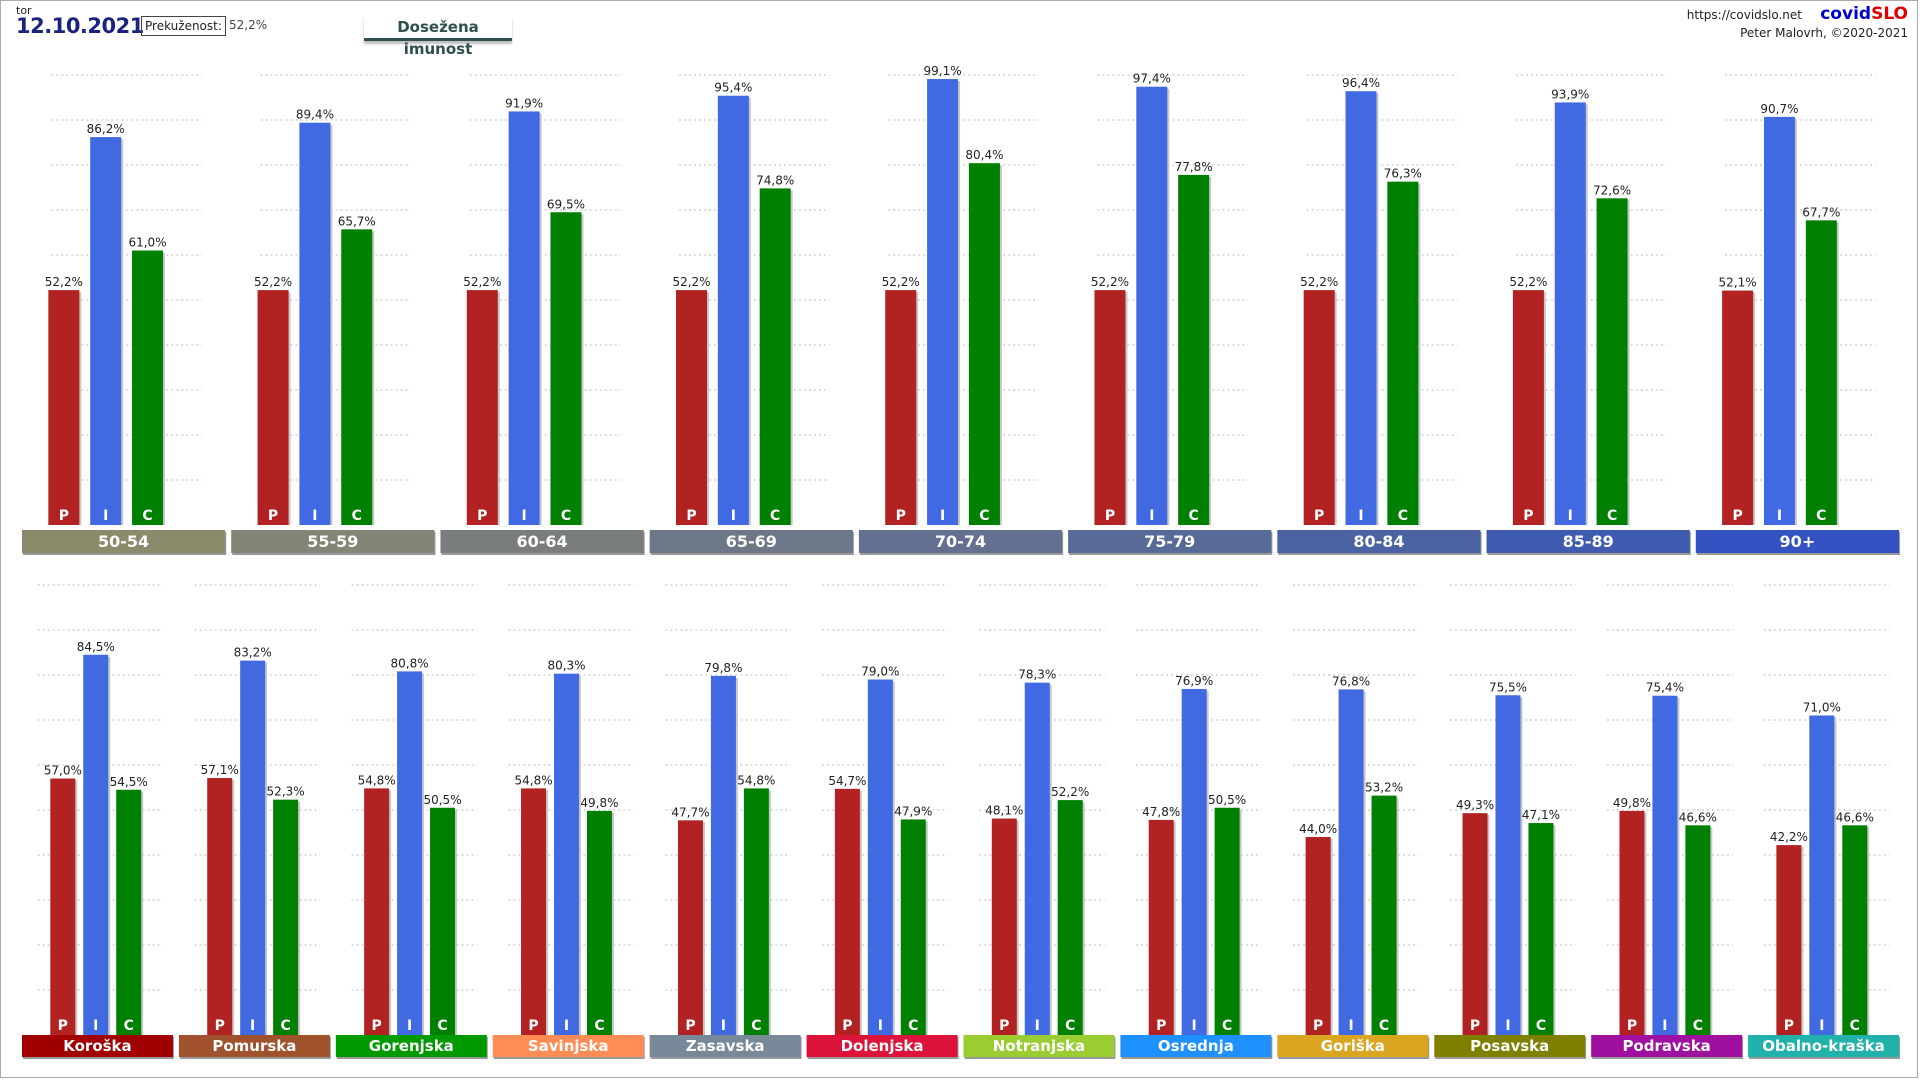  I want to click on tab-achieved-immunity: Dosežena imunost, so click(438, 37).